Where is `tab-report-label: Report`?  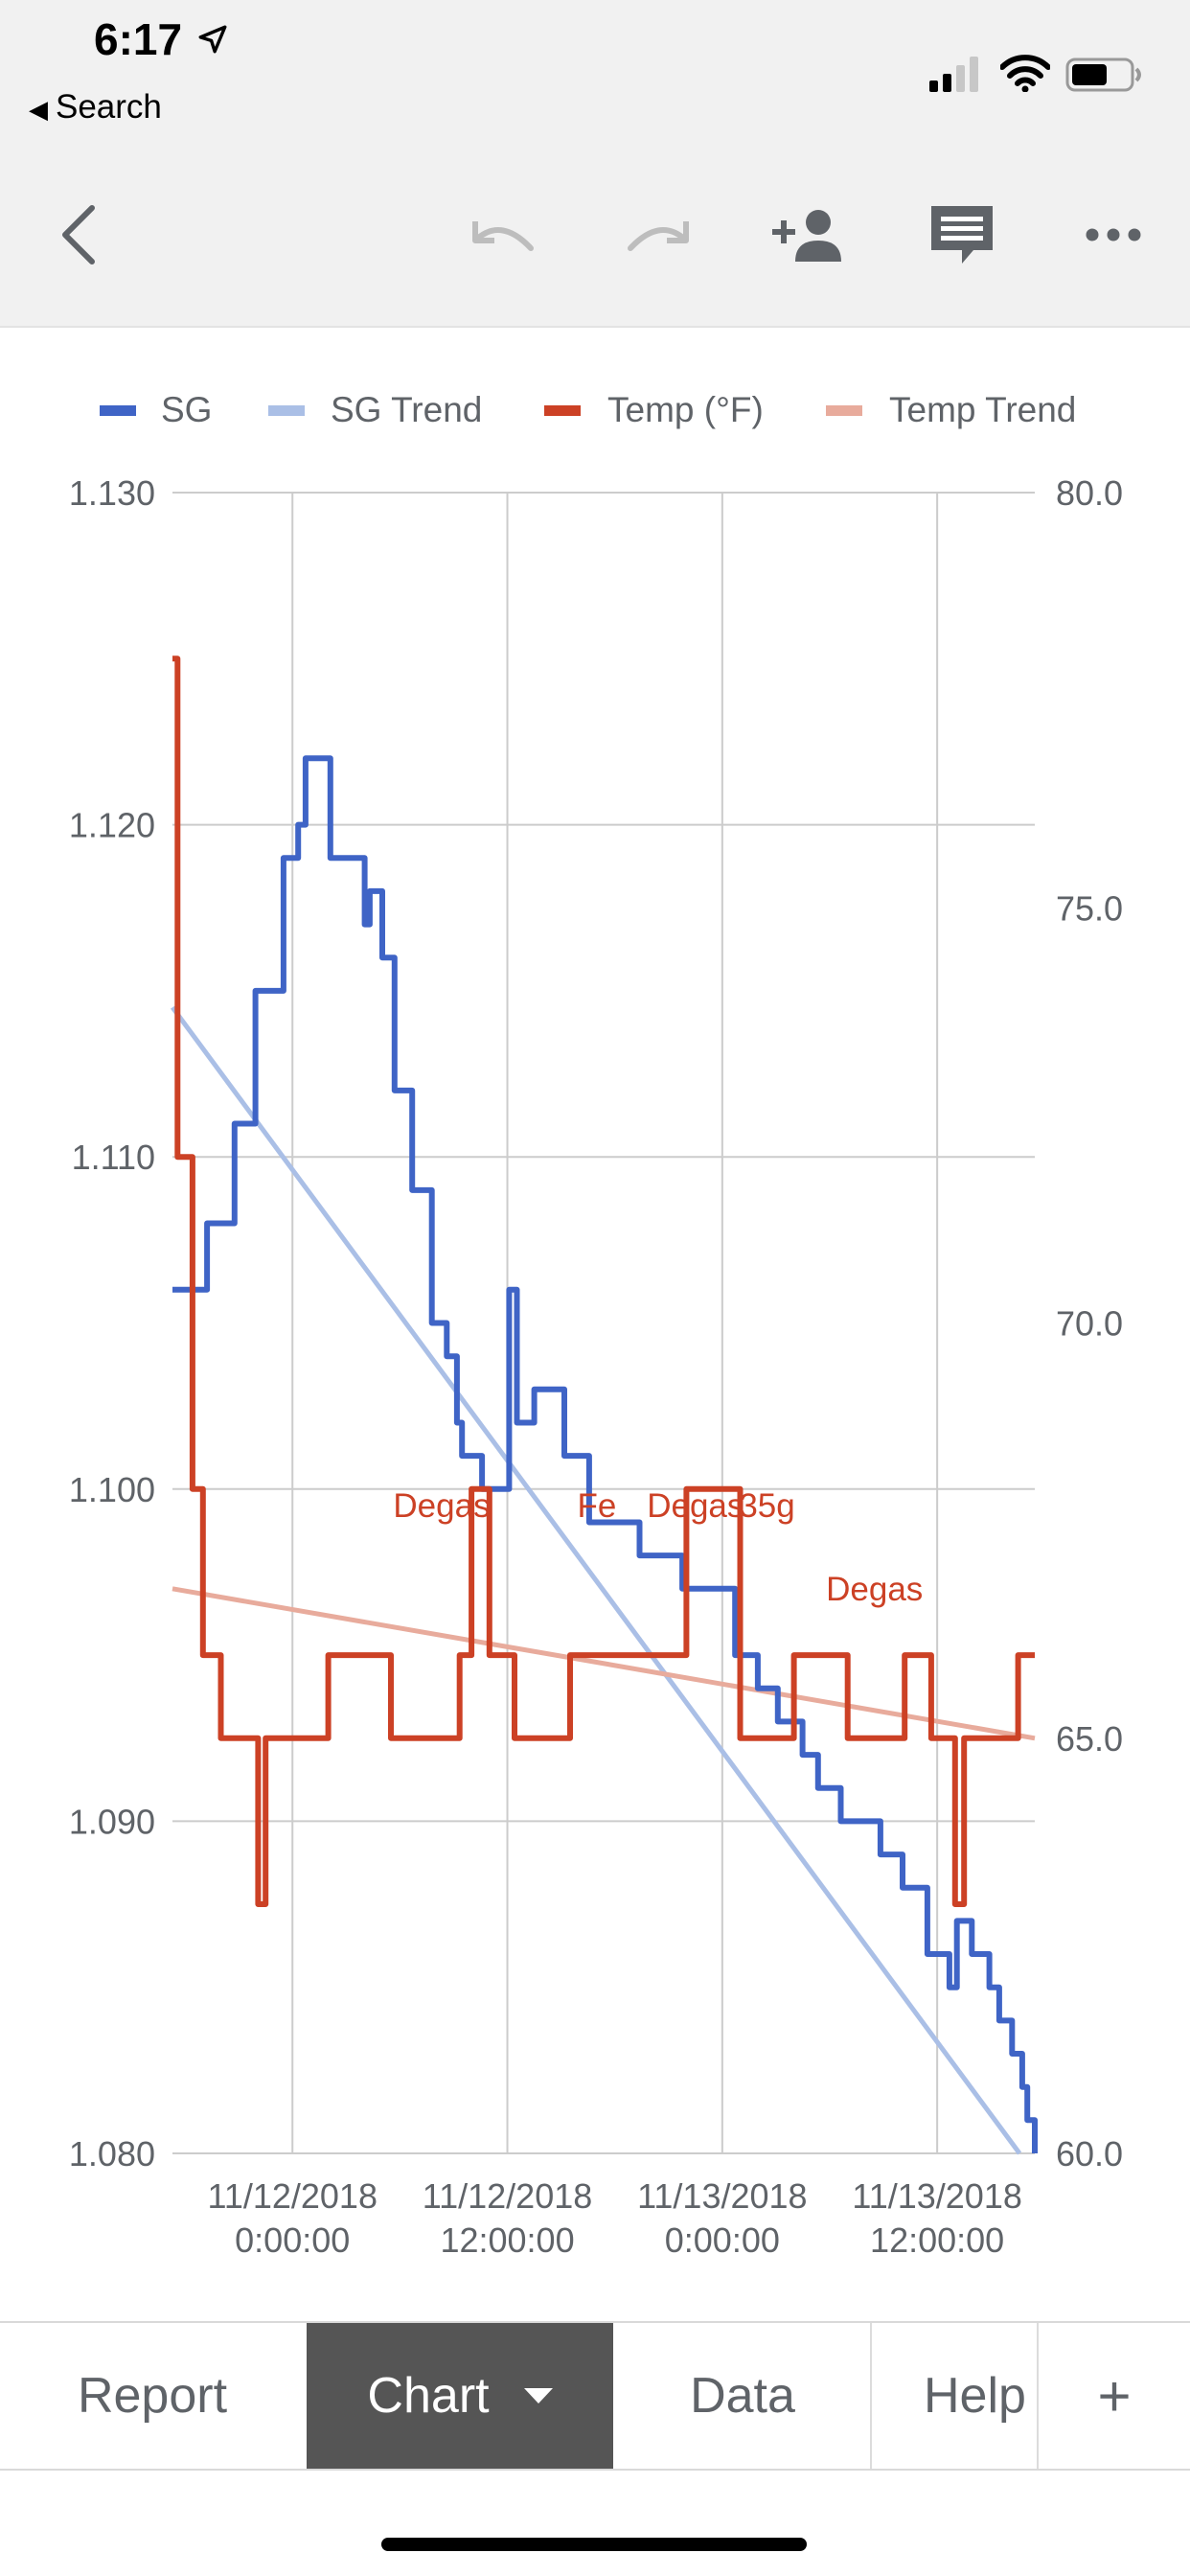
tab-report-label: Report is located at coordinates (152, 2396).